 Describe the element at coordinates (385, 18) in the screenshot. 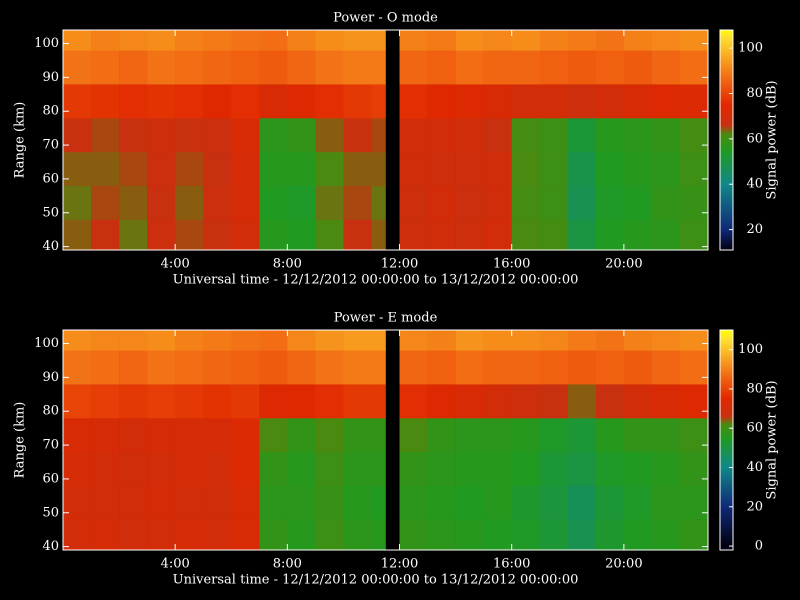

I see `panel-title: Power - O mode` at that location.